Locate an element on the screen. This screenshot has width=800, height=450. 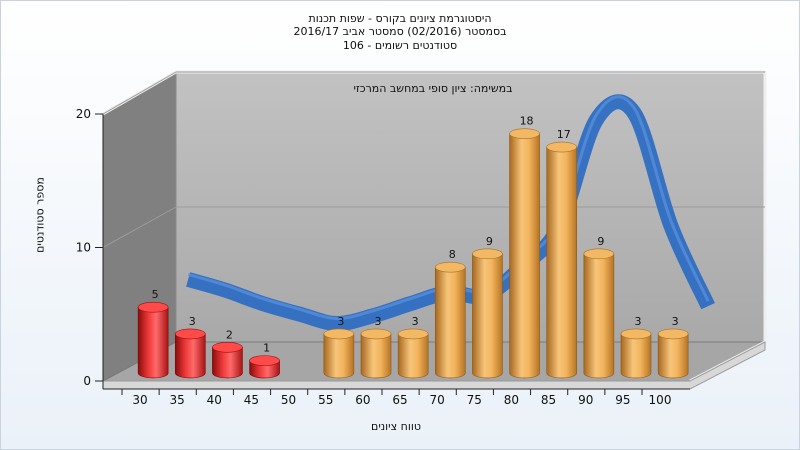
y-axis-label: מספר סטודנטים is located at coordinates (40, 215).